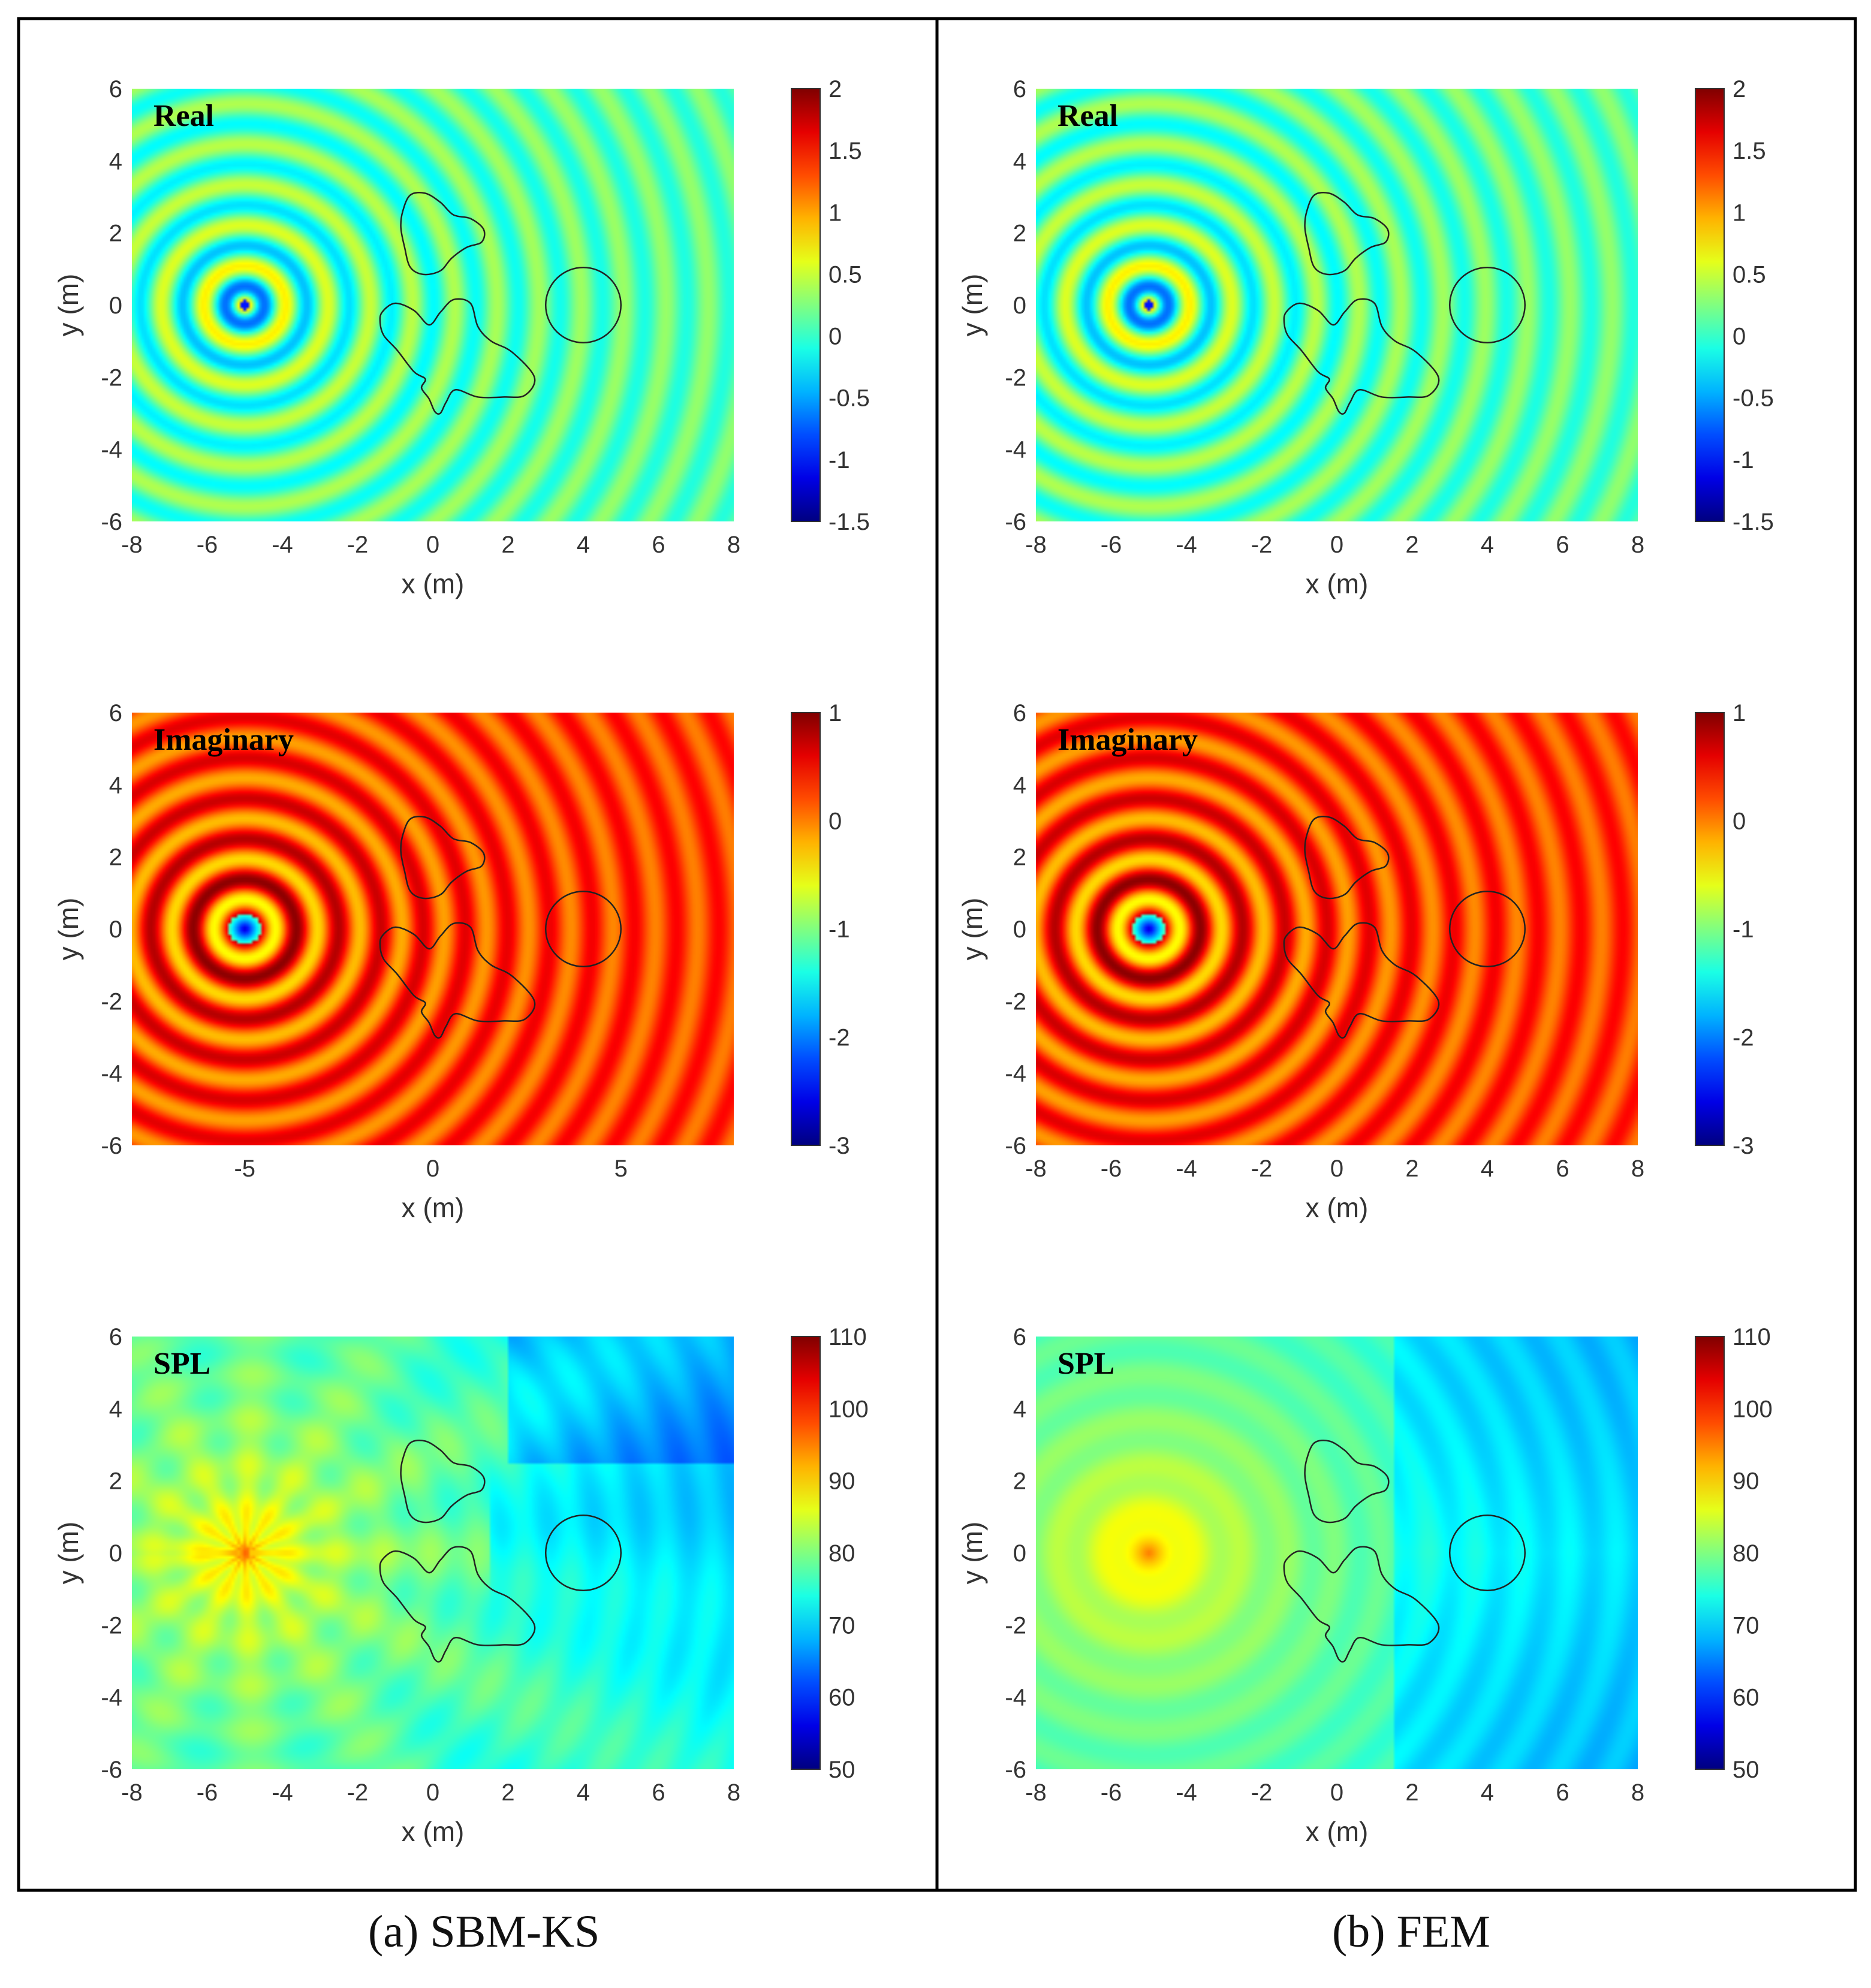 The image size is (1871, 1988). What do you see at coordinates (841, 1626) in the screenshot?
I see `colorbar-tick-label: 70` at bounding box center [841, 1626].